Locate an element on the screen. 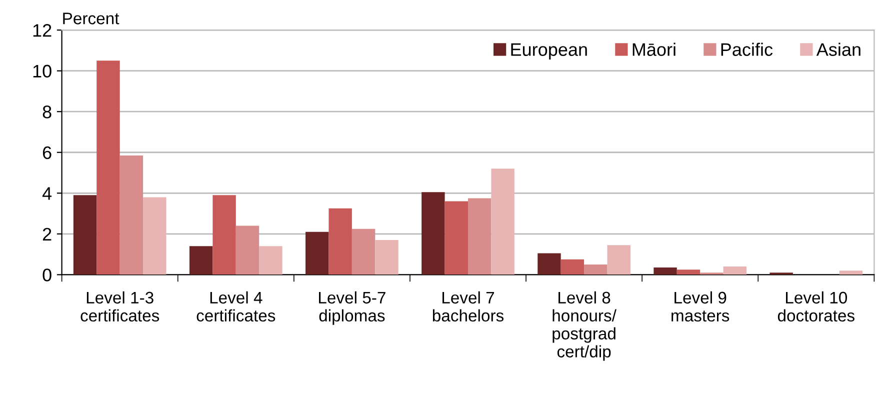  y-tick-label: 12 is located at coordinates (42, 30).